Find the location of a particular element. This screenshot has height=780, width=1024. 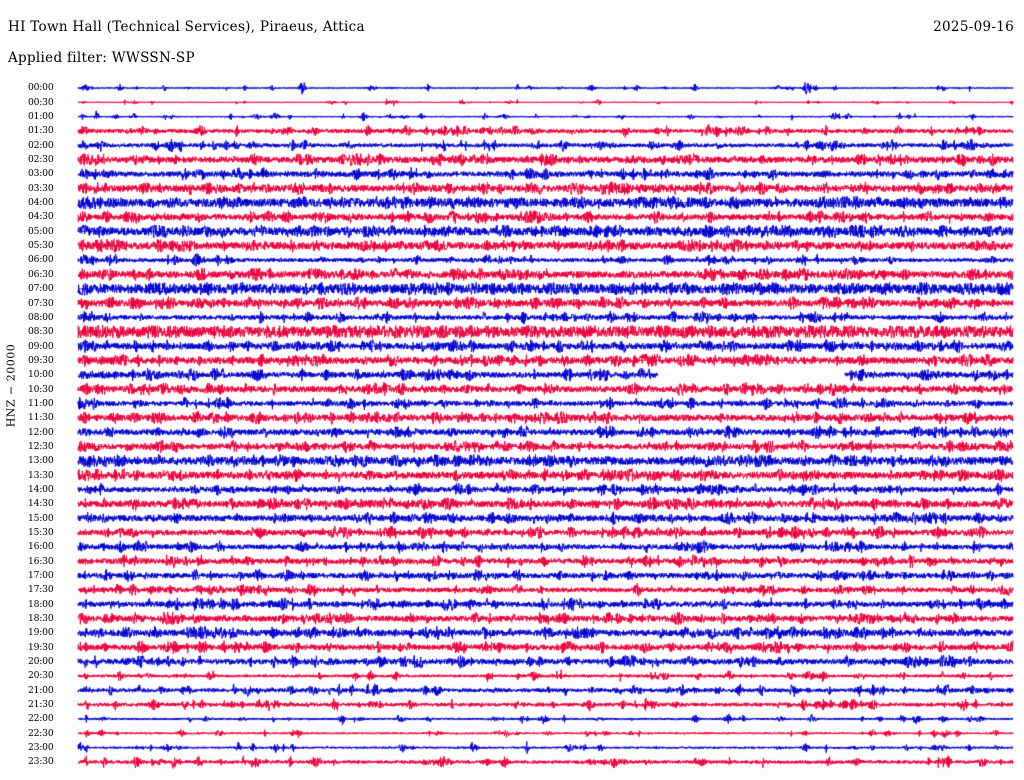

time-label: 08:30 is located at coordinates (41, 332).